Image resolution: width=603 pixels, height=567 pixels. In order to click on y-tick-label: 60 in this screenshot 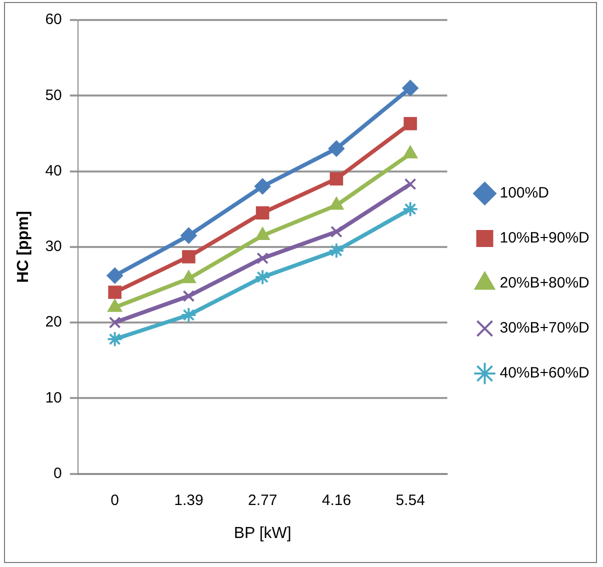, I will do `click(53, 19)`.